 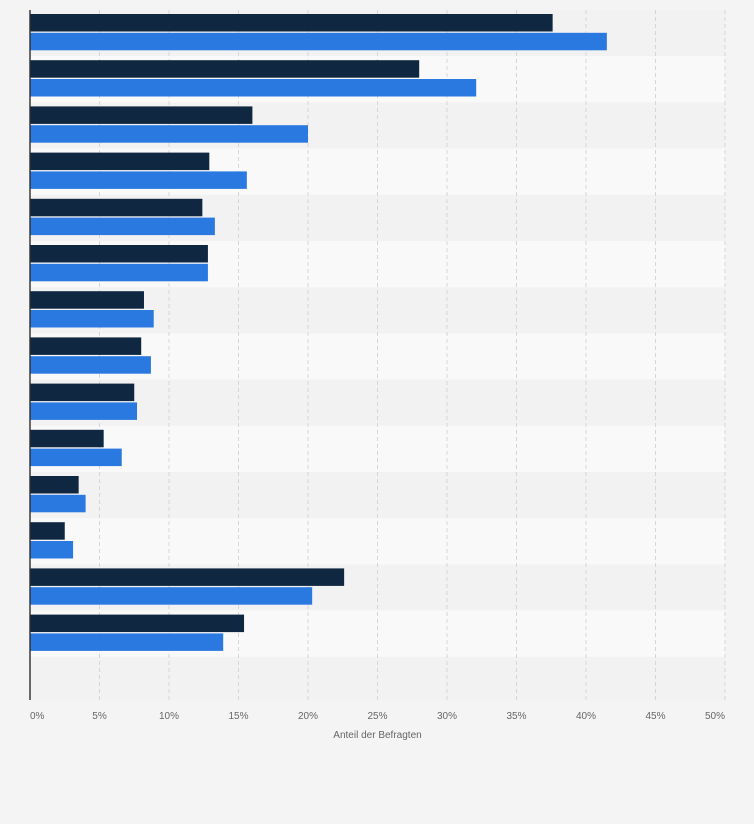 What do you see at coordinates (377, 716) in the screenshot?
I see `x-tick-label: 25%` at bounding box center [377, 716].